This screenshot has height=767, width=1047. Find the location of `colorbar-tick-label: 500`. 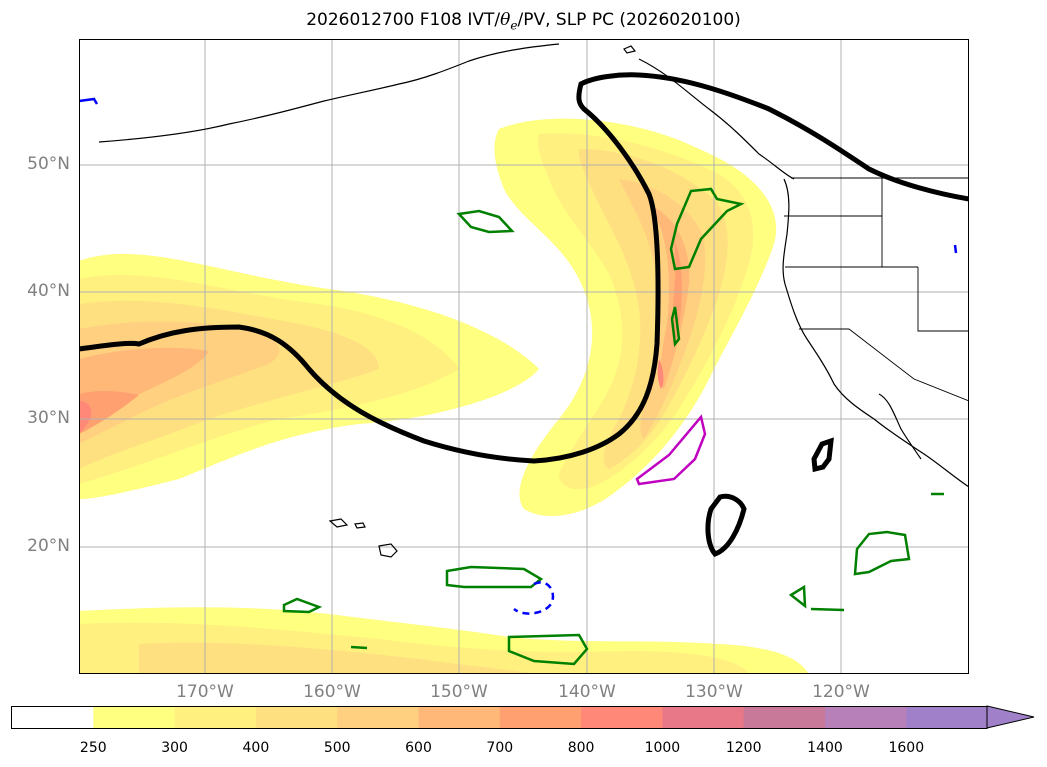

colorbar-tick-label: 500 is located at coordinates (337, 748).